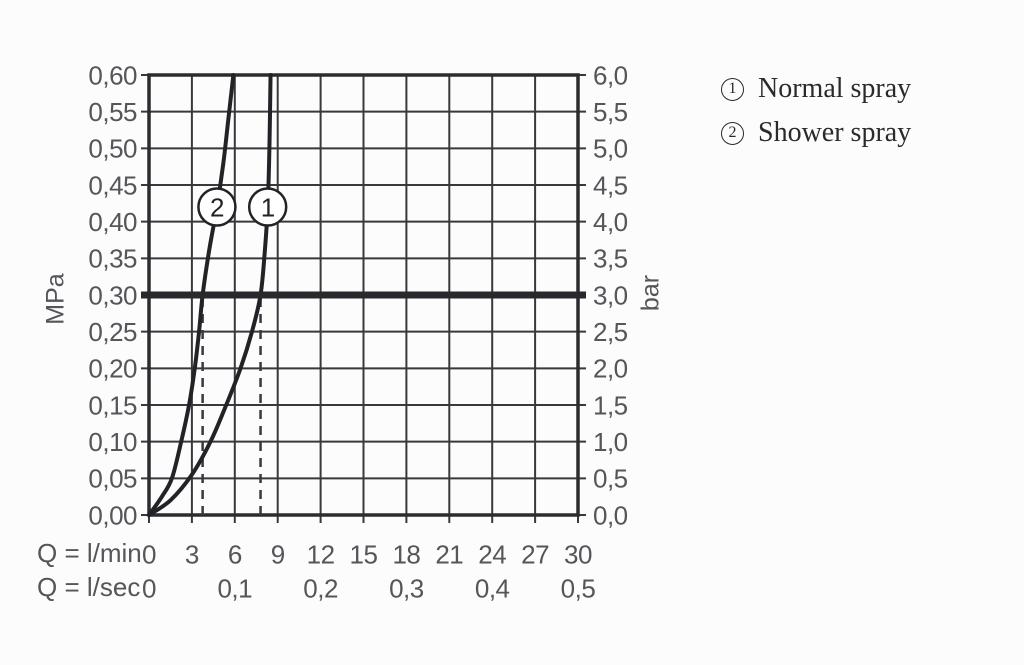 This screenshot has height=665, width=1024. I want to click on x-tick-label: 6, so click(235, 554).